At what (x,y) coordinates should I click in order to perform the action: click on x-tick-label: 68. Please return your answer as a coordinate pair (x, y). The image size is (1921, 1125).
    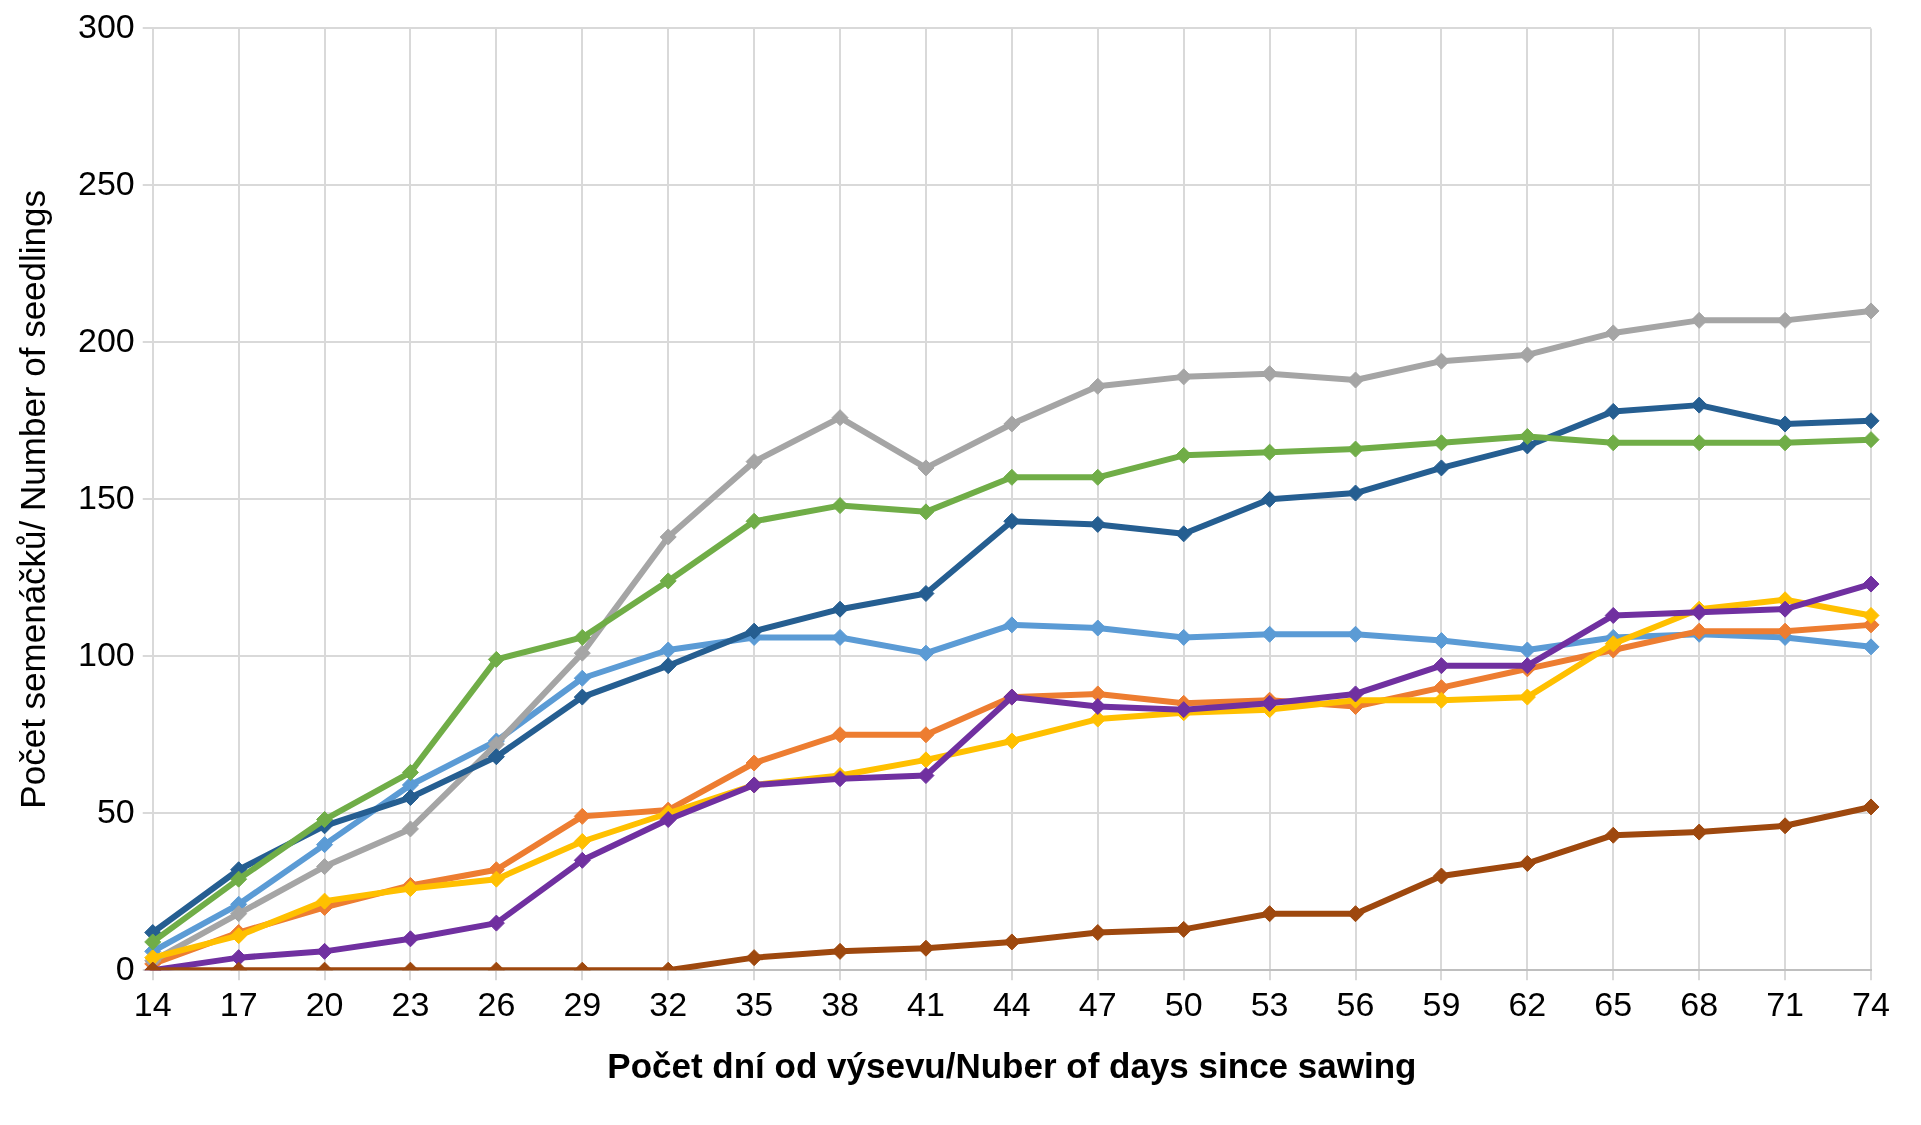
    Looking at the image, I should click on (1699, 1003).